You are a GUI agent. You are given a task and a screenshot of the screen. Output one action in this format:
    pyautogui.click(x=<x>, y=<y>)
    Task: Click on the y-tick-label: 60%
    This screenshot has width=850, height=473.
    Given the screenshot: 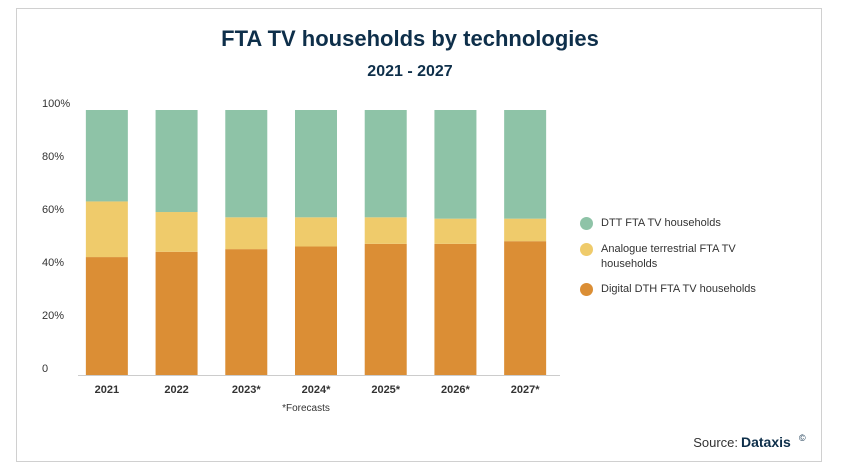 What is the action you would take?
    pyautogui.click(x=53, y=210)
    